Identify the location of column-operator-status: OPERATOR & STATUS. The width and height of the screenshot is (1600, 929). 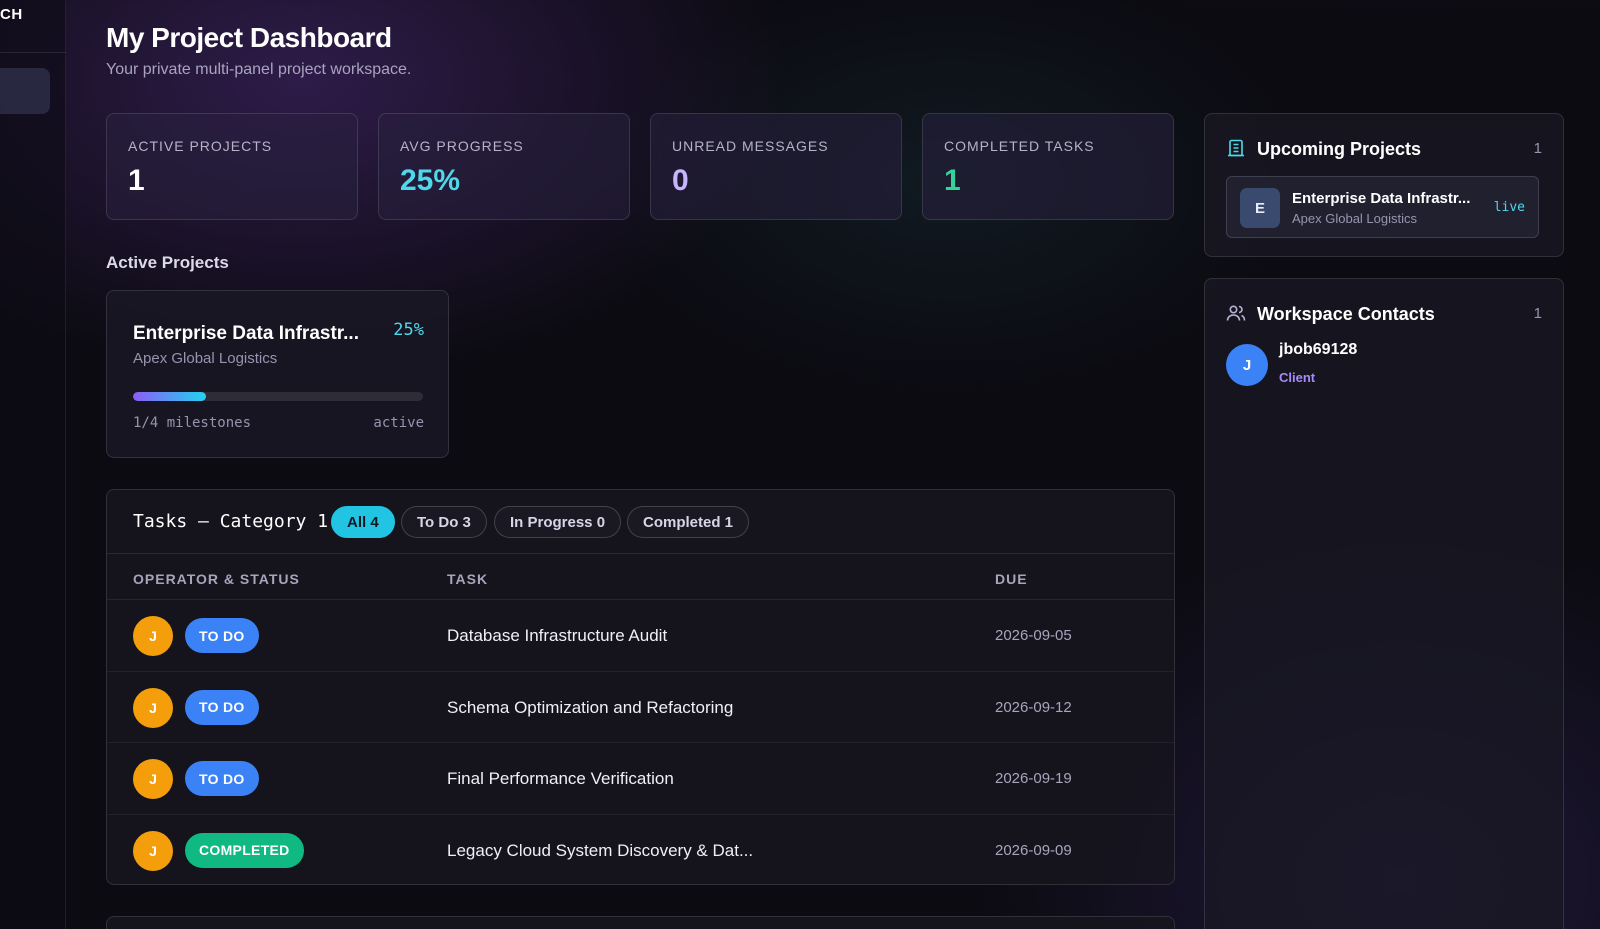
(216, 579).